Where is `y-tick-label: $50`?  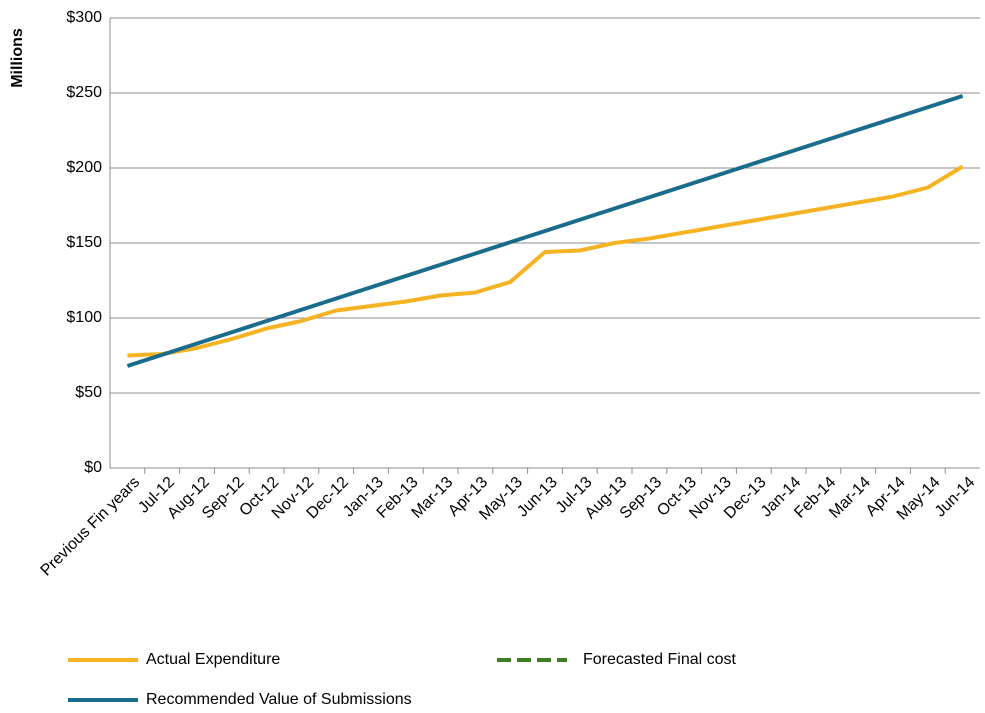
y-tick-label: $50 is located at coordinates (88, 392).